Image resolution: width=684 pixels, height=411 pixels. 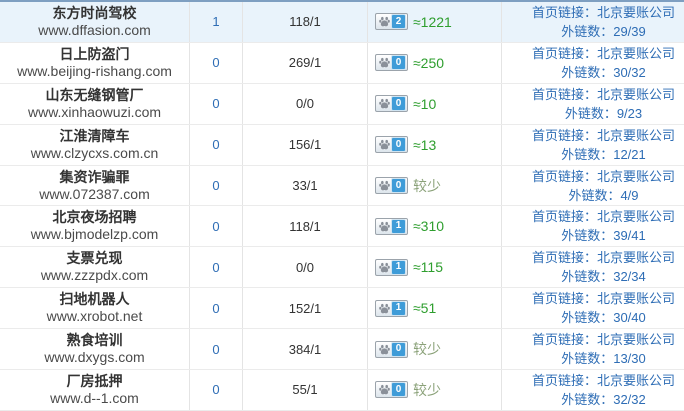 I want to click on table-row: 熟食培训 www.dxygs.com 0 384/1 0, so click(x=342, y=350).